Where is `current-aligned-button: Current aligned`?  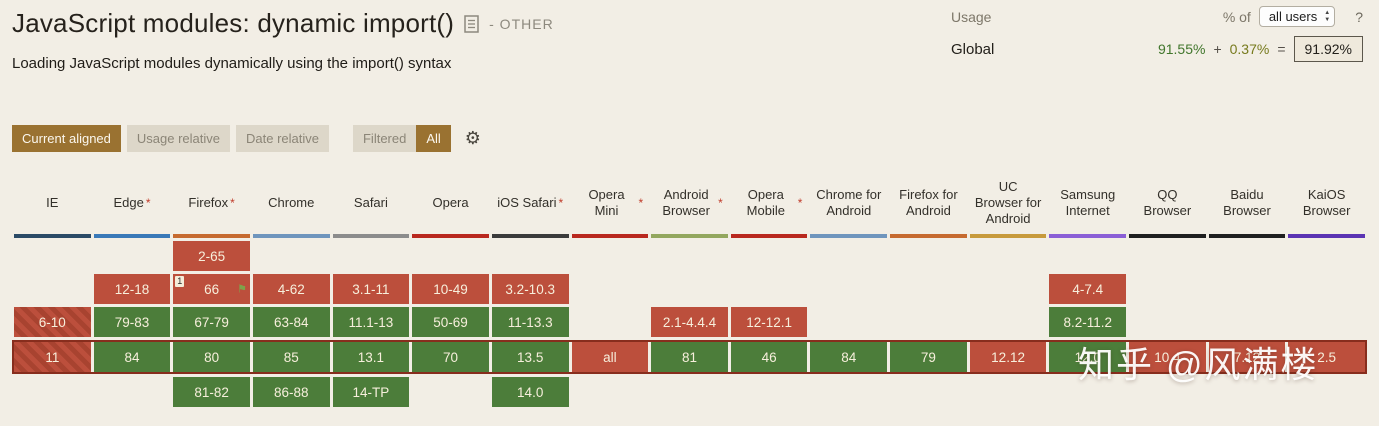 current-aligned-button: Current aligned is located at coordinates (66, 138).